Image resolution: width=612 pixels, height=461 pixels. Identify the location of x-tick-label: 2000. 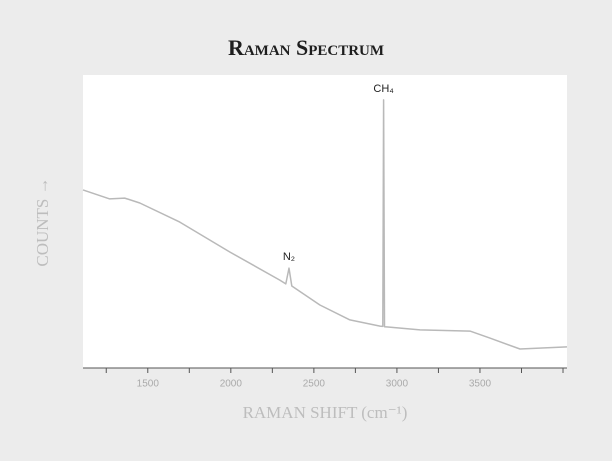
(231, 384).